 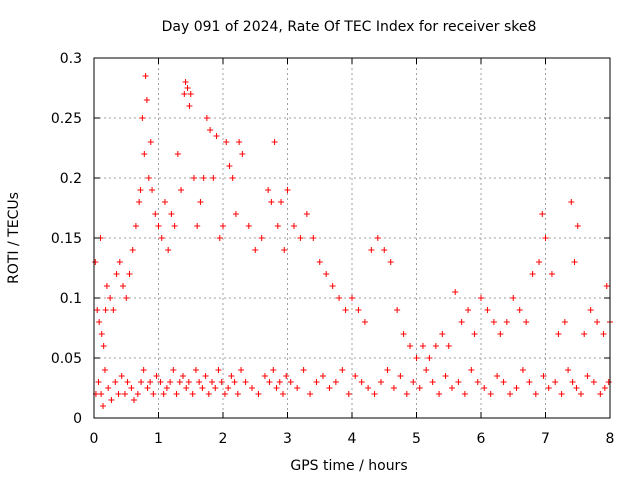 I want to click on y-tick-label: 0.1, so click(x=71, y=299).